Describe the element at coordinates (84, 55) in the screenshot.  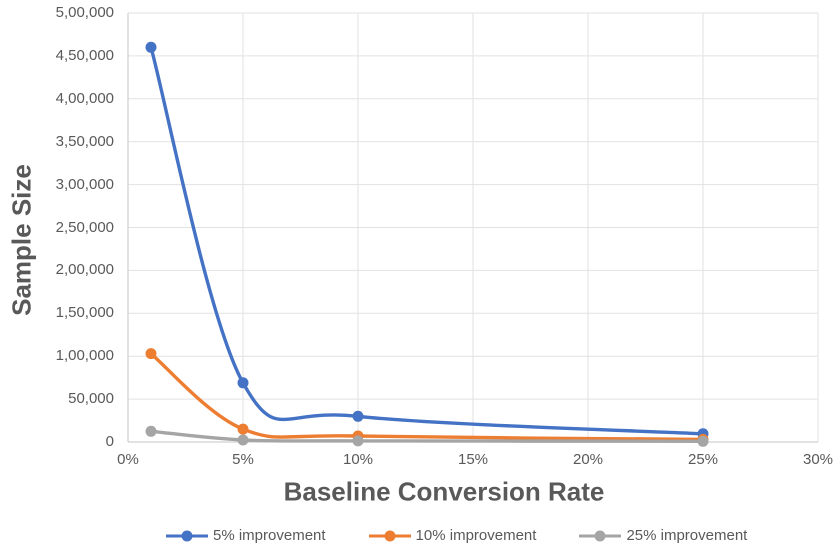
I see `y-tick-label: 4,50,000` at that location.